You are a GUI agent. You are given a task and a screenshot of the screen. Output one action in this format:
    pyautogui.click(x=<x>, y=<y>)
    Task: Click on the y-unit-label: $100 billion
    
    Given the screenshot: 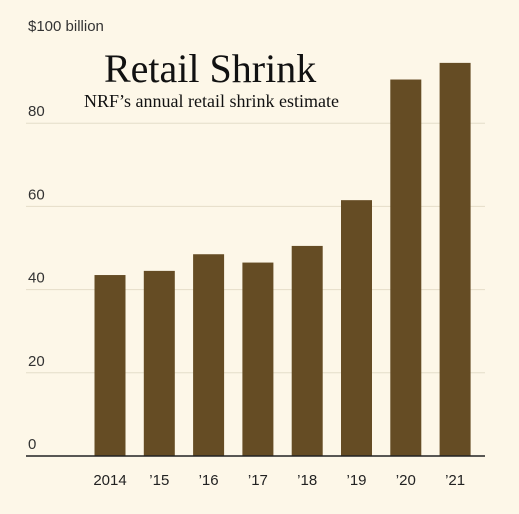 What is the action you would take?
    pyautogui.click(x=66, y=26)
    